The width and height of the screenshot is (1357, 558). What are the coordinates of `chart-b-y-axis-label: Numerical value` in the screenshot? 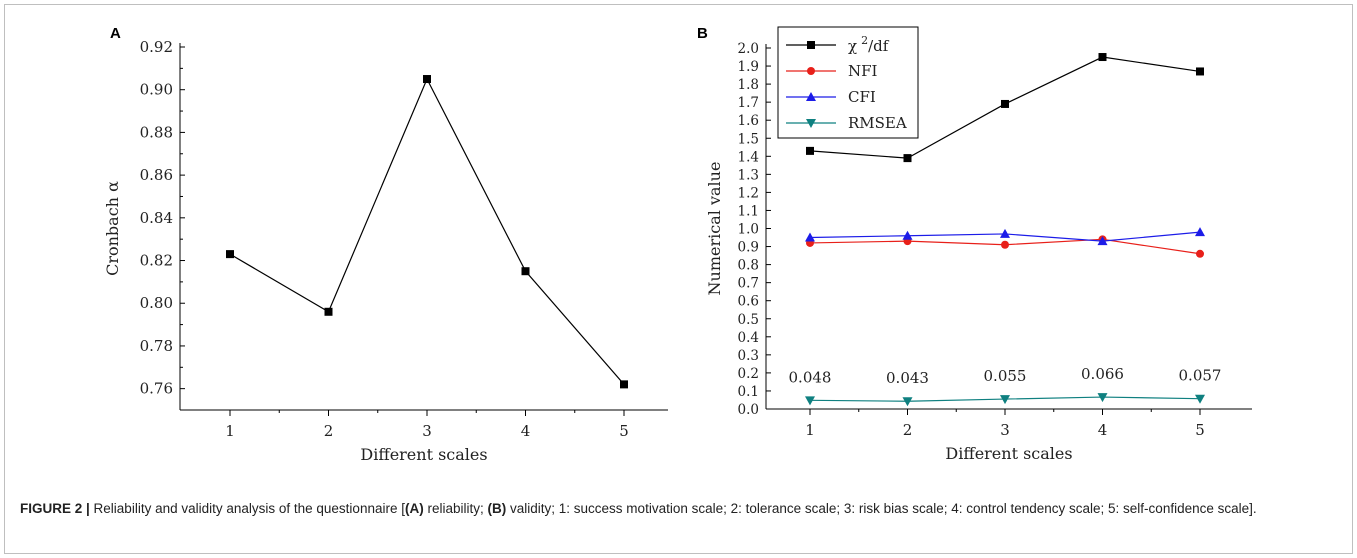 It's located at (714, 229).